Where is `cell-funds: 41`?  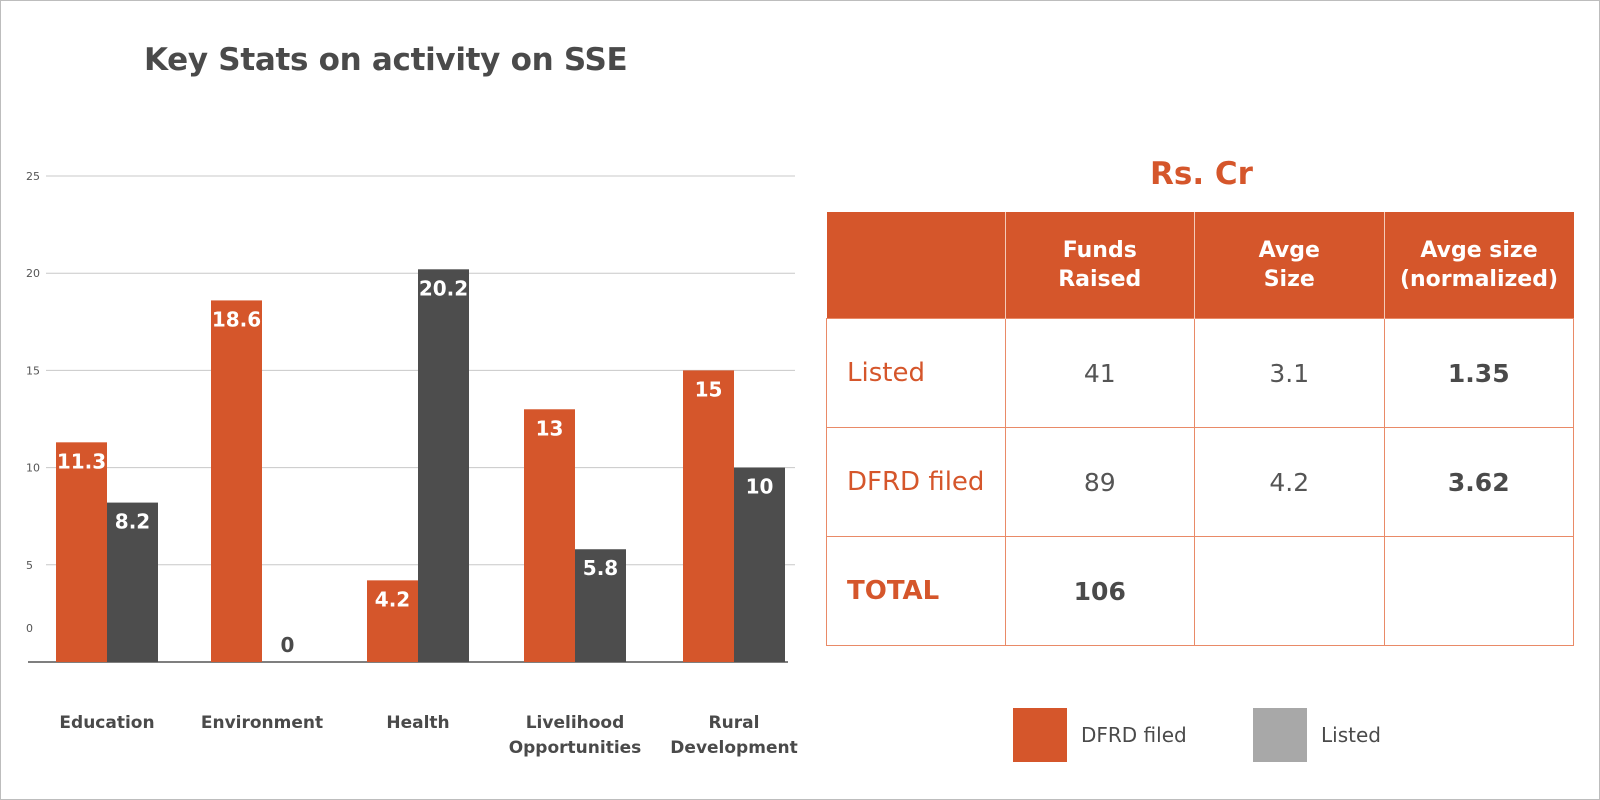 cell-funds: 41 is located at coordinates (1099, 373).